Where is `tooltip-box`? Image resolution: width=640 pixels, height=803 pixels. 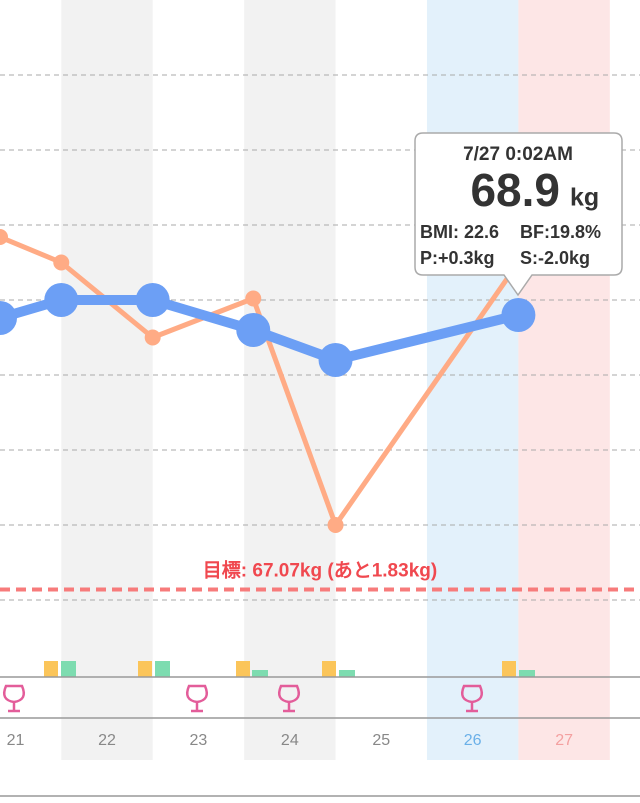
tooltip-box is located at coordinates (518, 214).